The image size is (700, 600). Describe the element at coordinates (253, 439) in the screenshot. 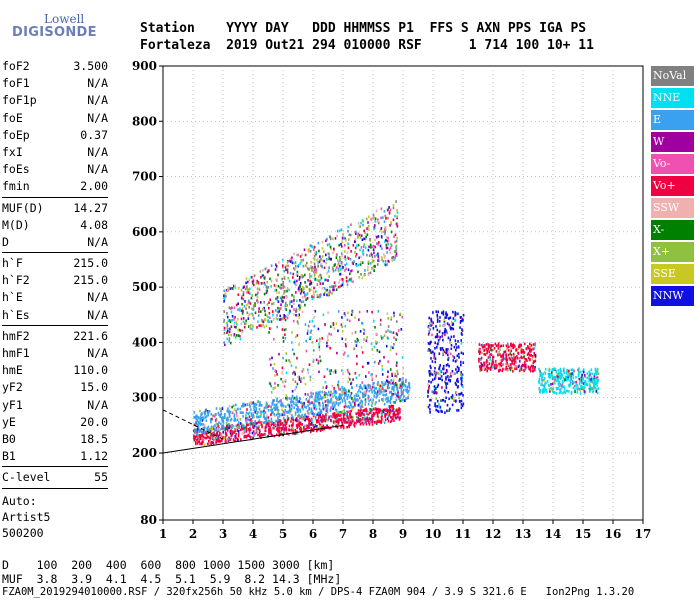

I see `model-curve-solid` at that location.